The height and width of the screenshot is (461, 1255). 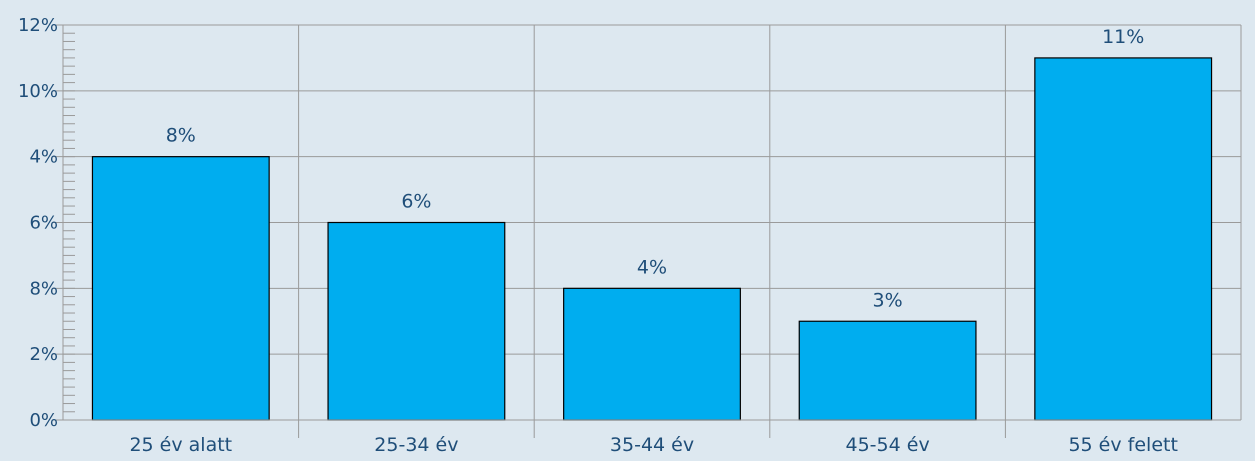 I want to click on x-tick-label: 55 év felett, so click(x=1122, y=445).